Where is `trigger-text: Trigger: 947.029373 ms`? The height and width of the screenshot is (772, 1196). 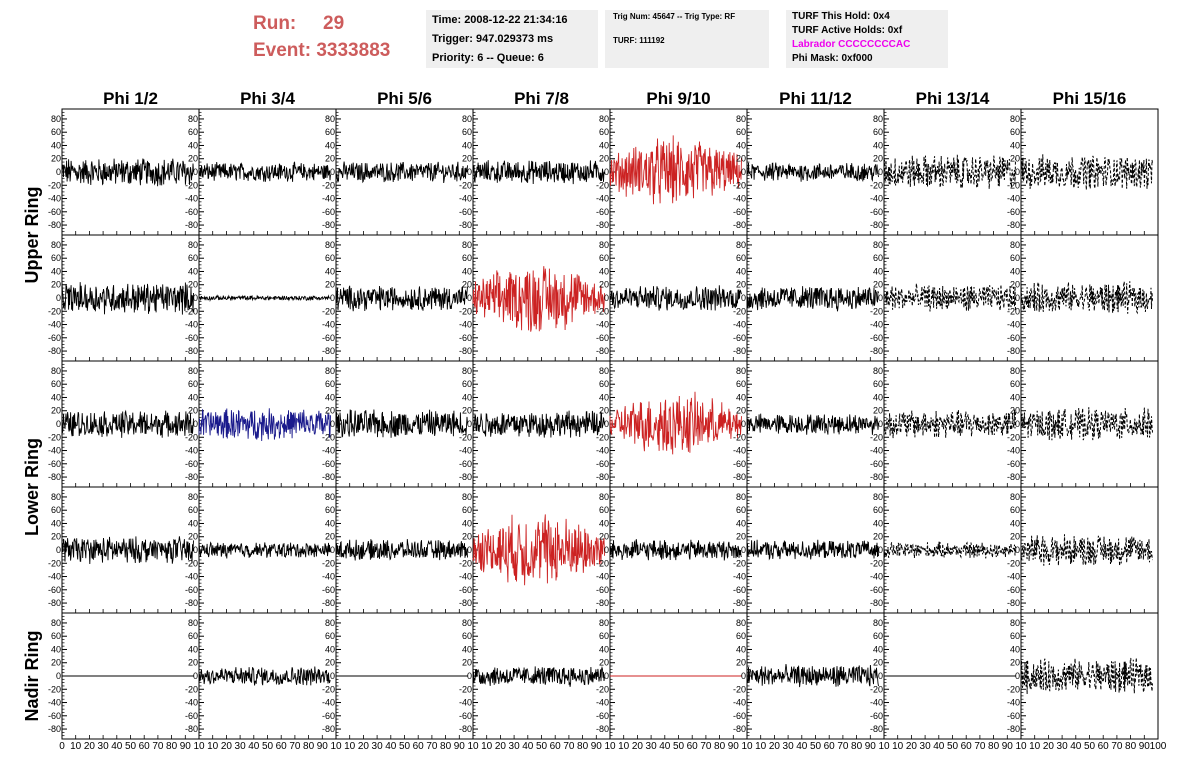
trigger-text: Trigger: 947.029373 ms is located at coordinates (493, 39).